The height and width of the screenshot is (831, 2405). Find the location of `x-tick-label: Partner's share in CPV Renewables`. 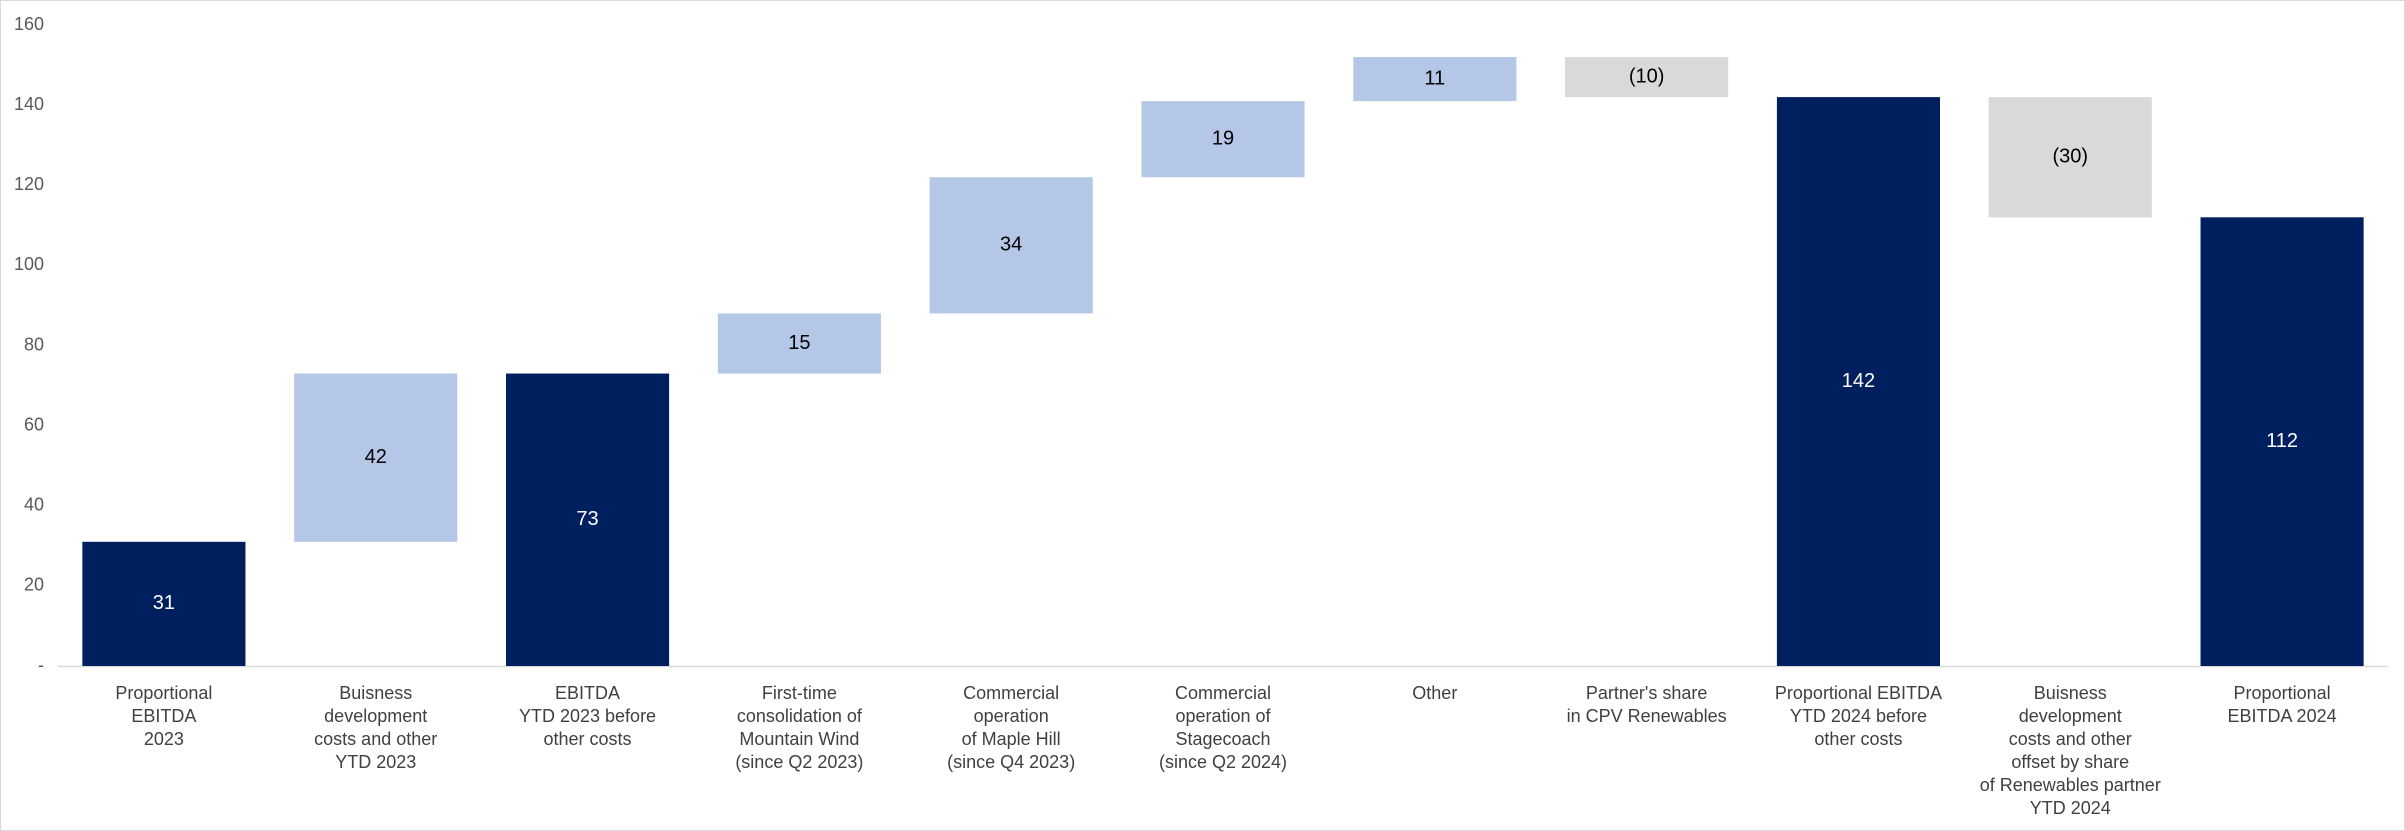

x-tick-label: Partner's share in CPV Renewables is located at coordinates (1646, 704).